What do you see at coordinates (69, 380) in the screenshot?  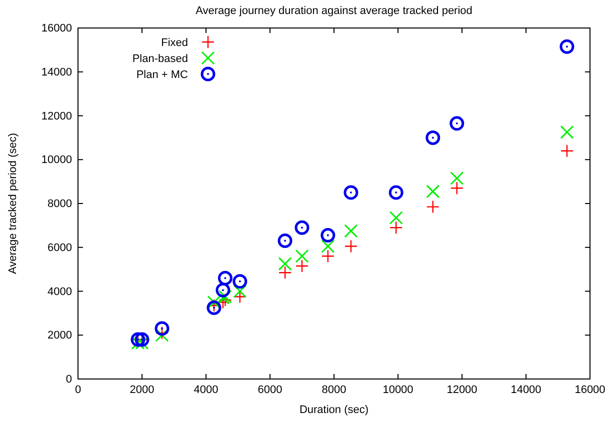 I see `y-tick-label: 0` at bounding box center [69, 380].